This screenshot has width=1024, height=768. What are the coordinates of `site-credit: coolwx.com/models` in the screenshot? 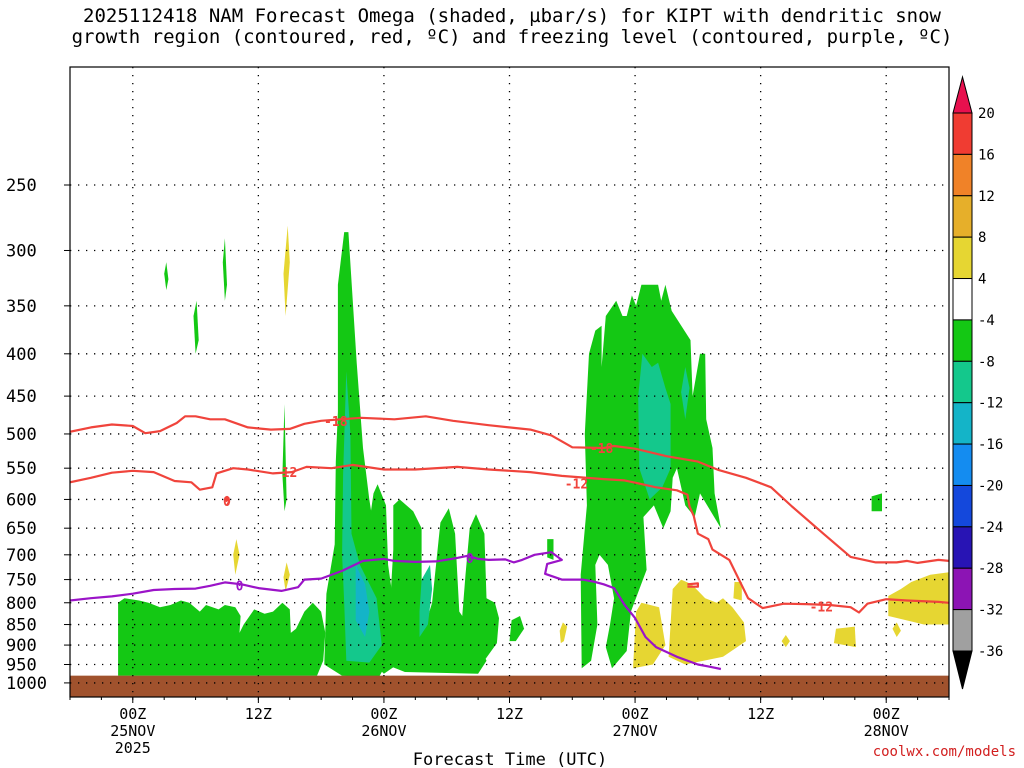 It's located at (944, 752).